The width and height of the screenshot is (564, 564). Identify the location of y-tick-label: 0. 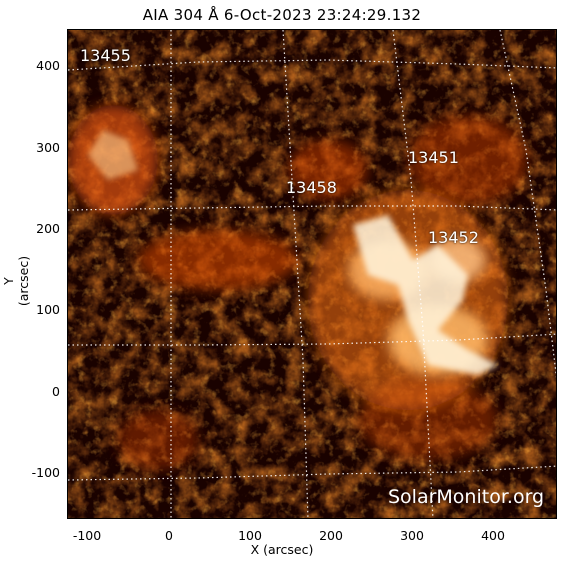
(56, 391).